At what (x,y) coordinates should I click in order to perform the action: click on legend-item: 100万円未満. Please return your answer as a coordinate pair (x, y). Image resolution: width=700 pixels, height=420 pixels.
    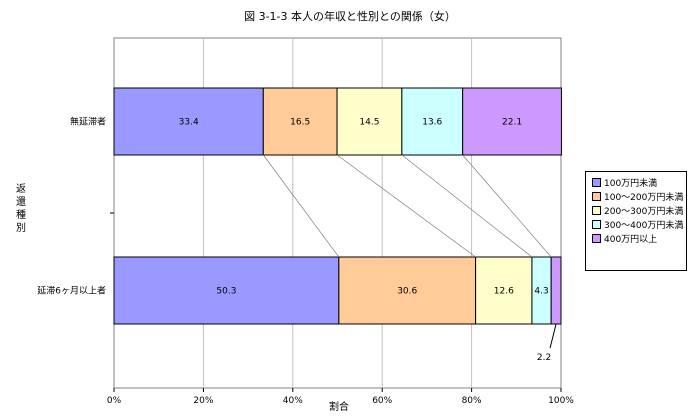
    Looking at the image, I should click on (639, 182).